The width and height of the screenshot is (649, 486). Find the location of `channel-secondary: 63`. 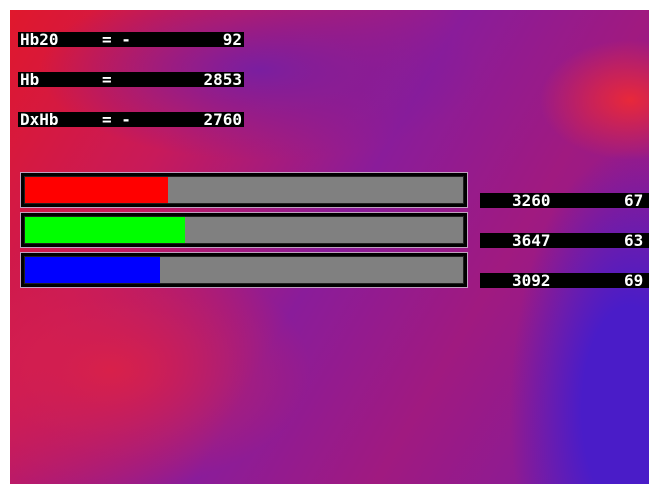

channel-secondary: 63 is located at coordinates (634, 240).